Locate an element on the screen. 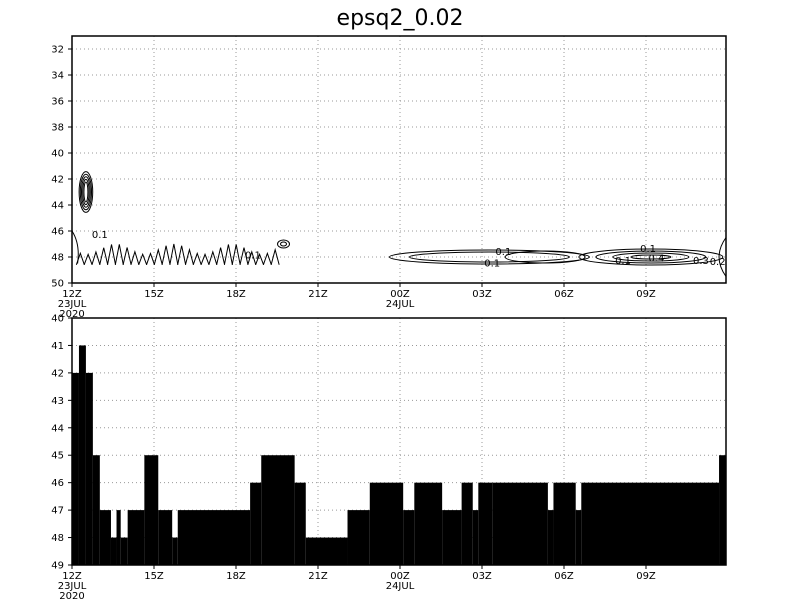 The width and height of the screenshot is (800, 600). bottom-y-tick-label: 49 is located at coordinates (57, 566).